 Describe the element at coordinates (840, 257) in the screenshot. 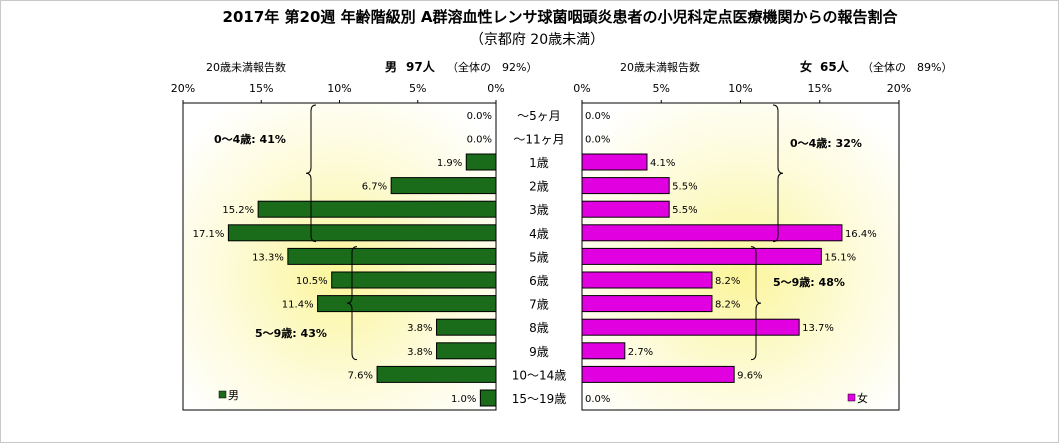

I see `female-data-label: 15.1%` at that location.